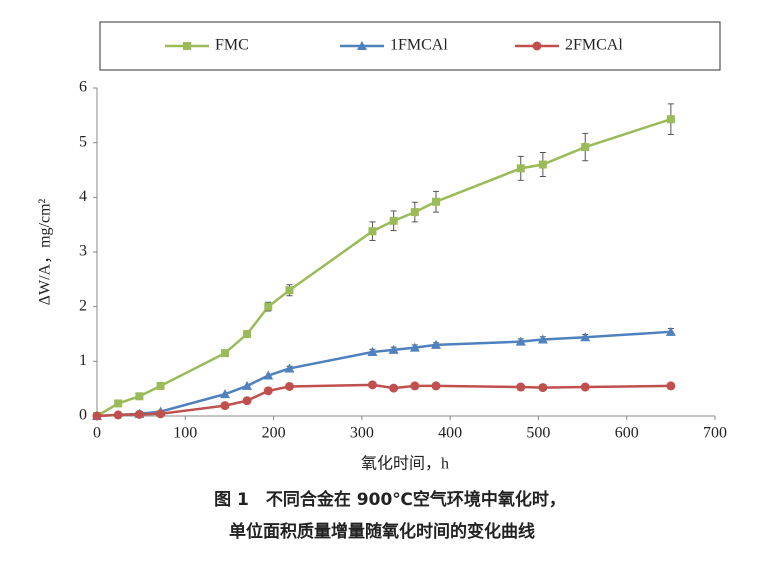 The image size is (764, 571). I want to click on legend-label: 1FMCAl, so click(419, 45).